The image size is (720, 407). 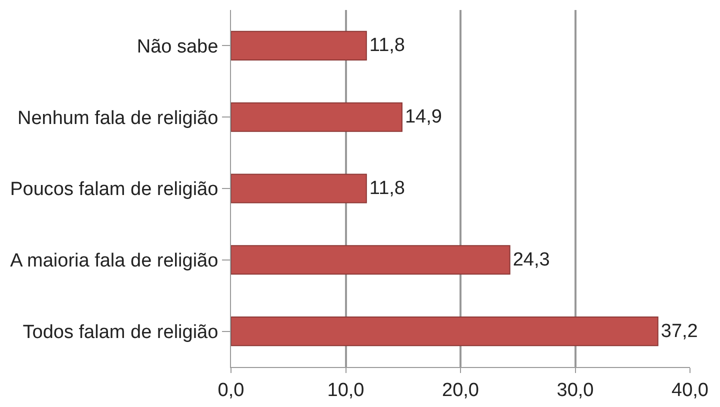 What do you see at coordinates (231, 390) in the screenshot?
I see `x-tick-label: 0,0` at bounding box center [231, 390].